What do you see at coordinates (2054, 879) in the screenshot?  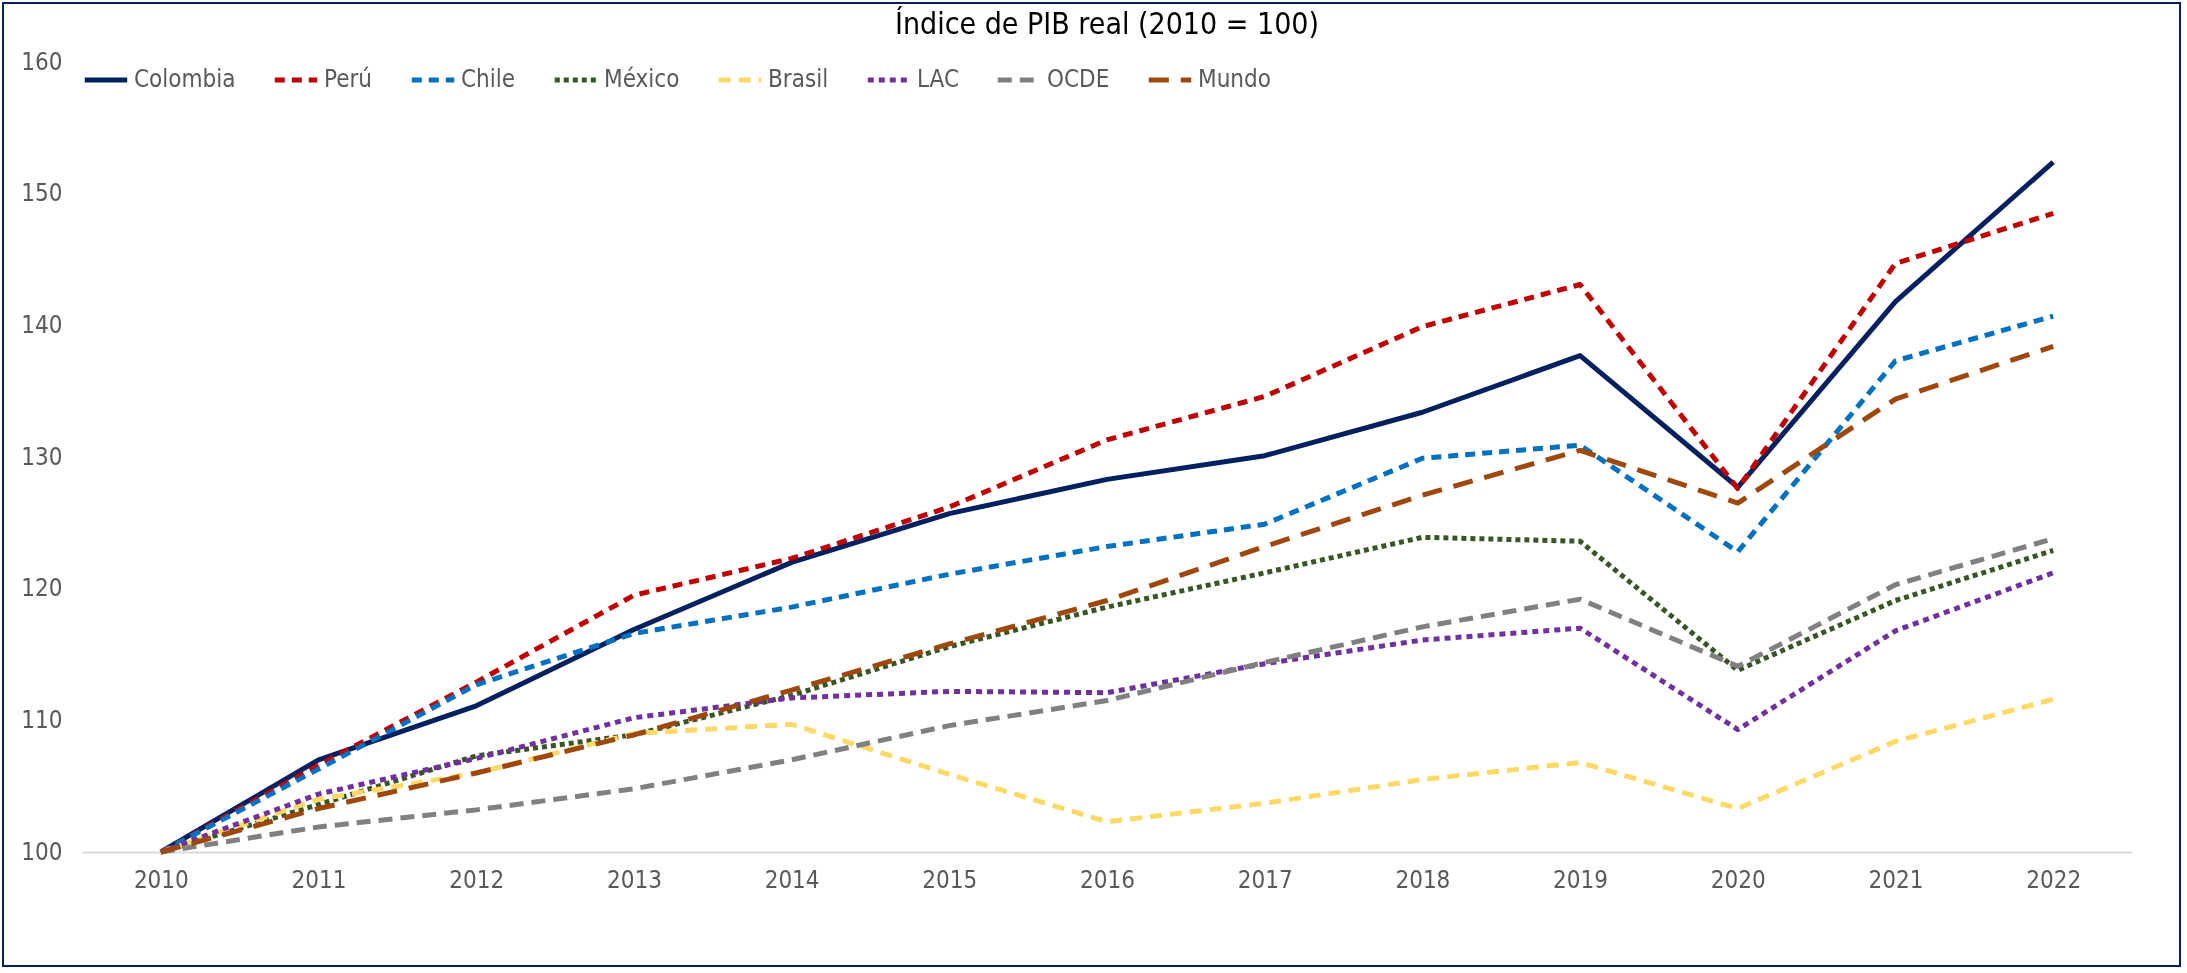 I see `x-tick-label: 2022` at bounding box center [2054, 879].